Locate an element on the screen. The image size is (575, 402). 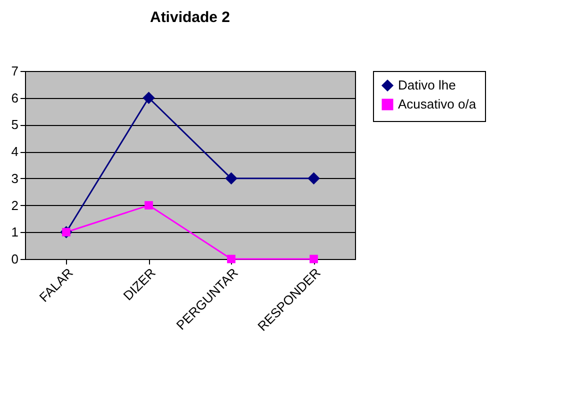
legend-label: Acusativo o/a is located at coordinates (437, 104).